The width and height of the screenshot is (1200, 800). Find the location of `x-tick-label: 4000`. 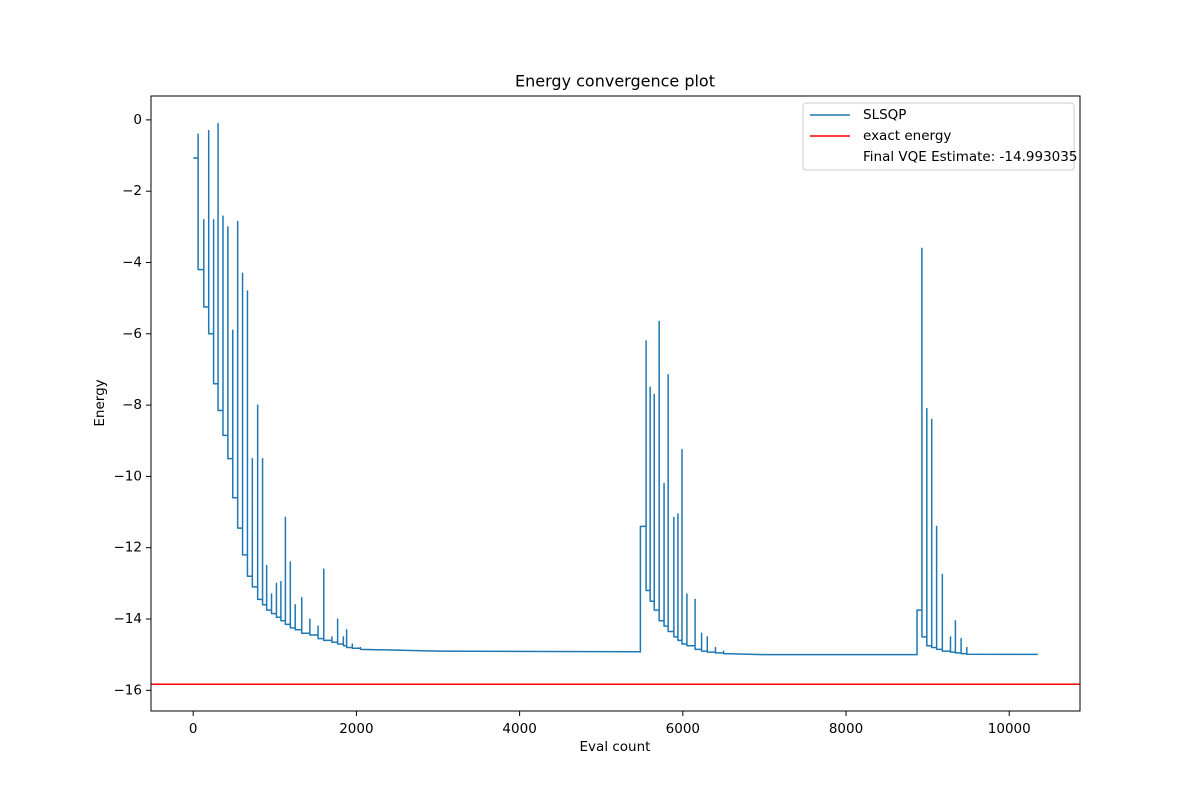

x-tick-label: 4000 is located at coordinates (519, 729).